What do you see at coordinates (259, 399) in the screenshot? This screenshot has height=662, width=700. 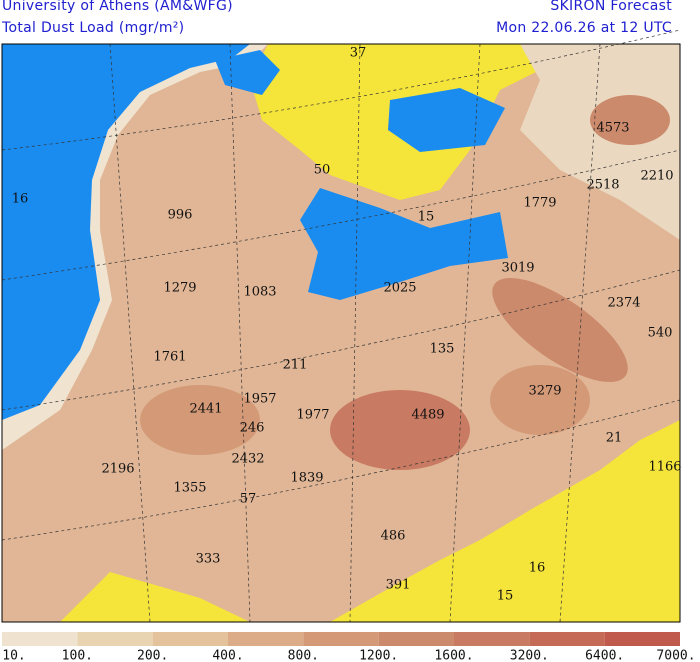 I see `dust-value: 1957` at bounding box center [259, 399].